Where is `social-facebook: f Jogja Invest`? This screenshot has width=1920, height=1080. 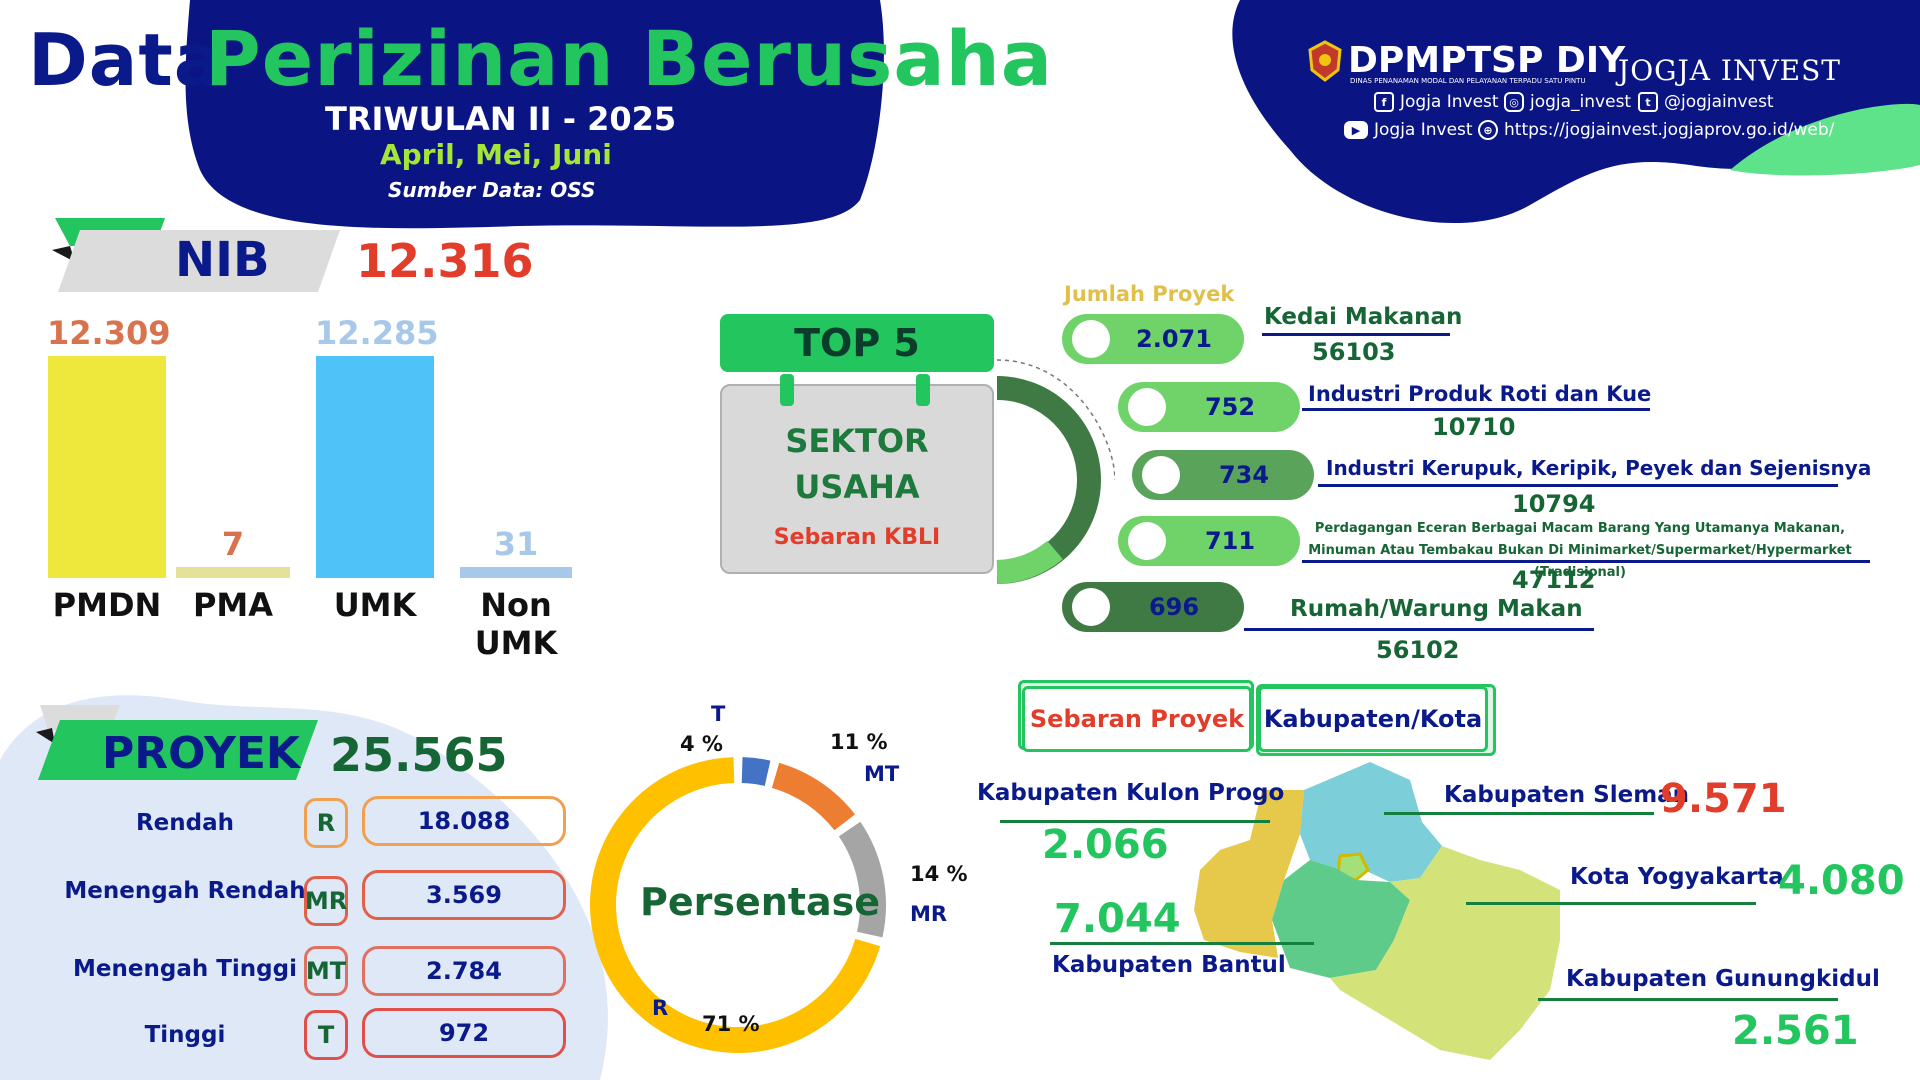 social-facebook: f Jogja Invest is located at coordinates (1436, 102).